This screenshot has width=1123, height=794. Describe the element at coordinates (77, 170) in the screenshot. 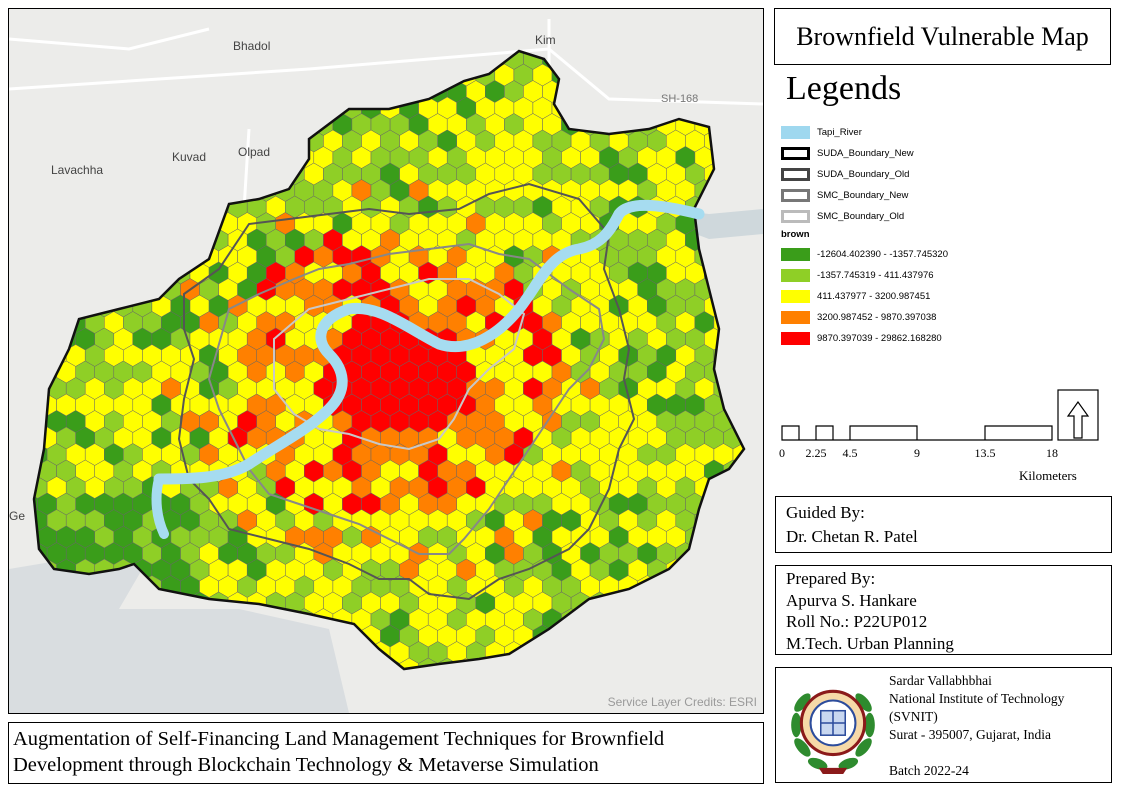

I see `place-label: Lavachha` at that location.